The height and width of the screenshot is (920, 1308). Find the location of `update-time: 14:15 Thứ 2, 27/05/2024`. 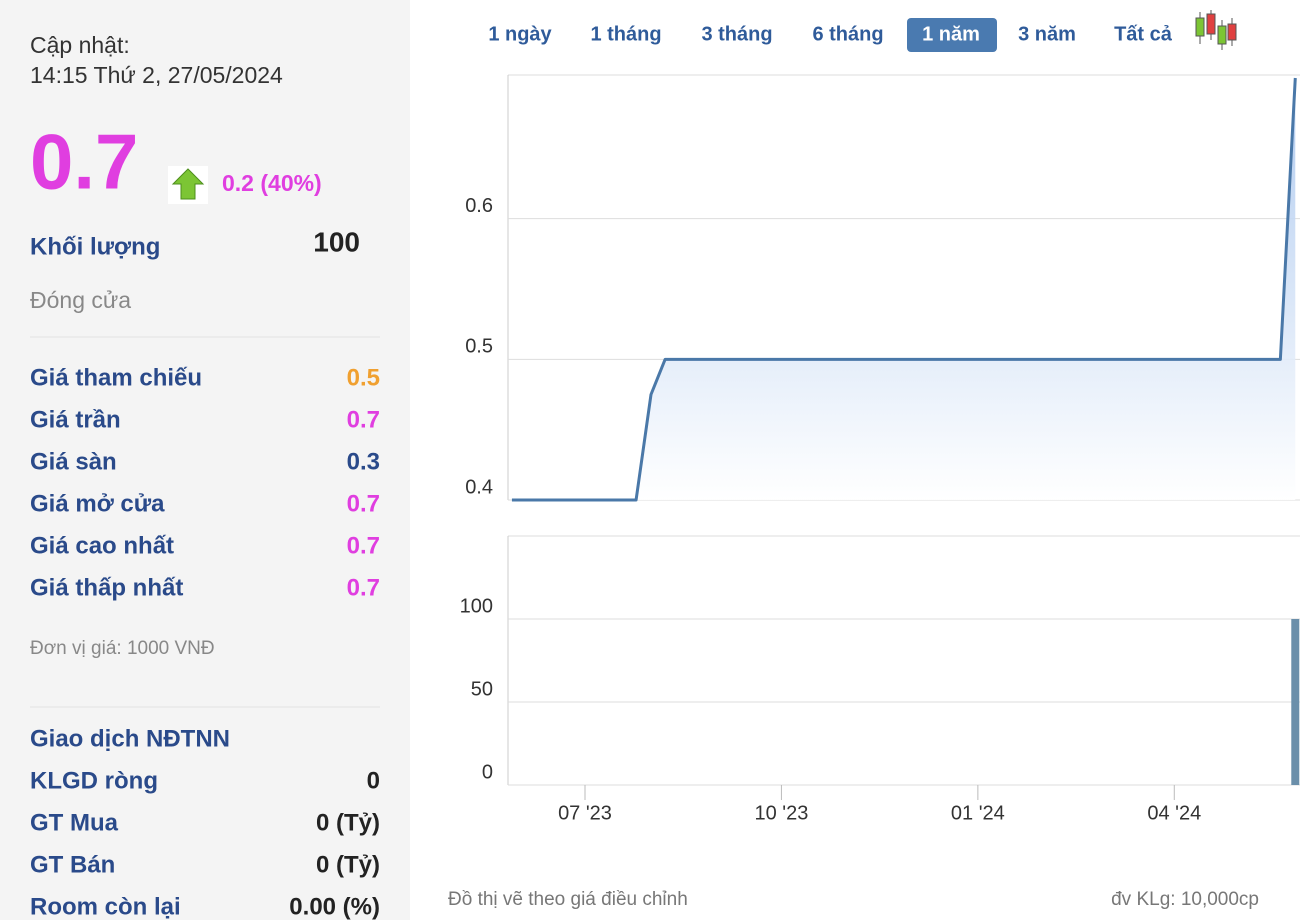

update-time: 14:15 Thứ 2, 27/05/2024 is located at coordinates (156, 75).